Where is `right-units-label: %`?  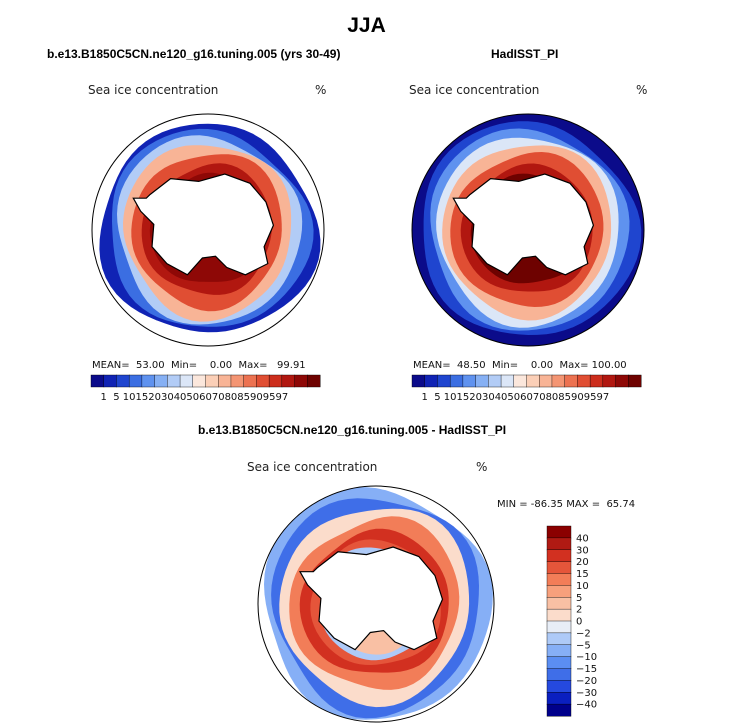
right-units-label: % is located at coordinates (642, 90).